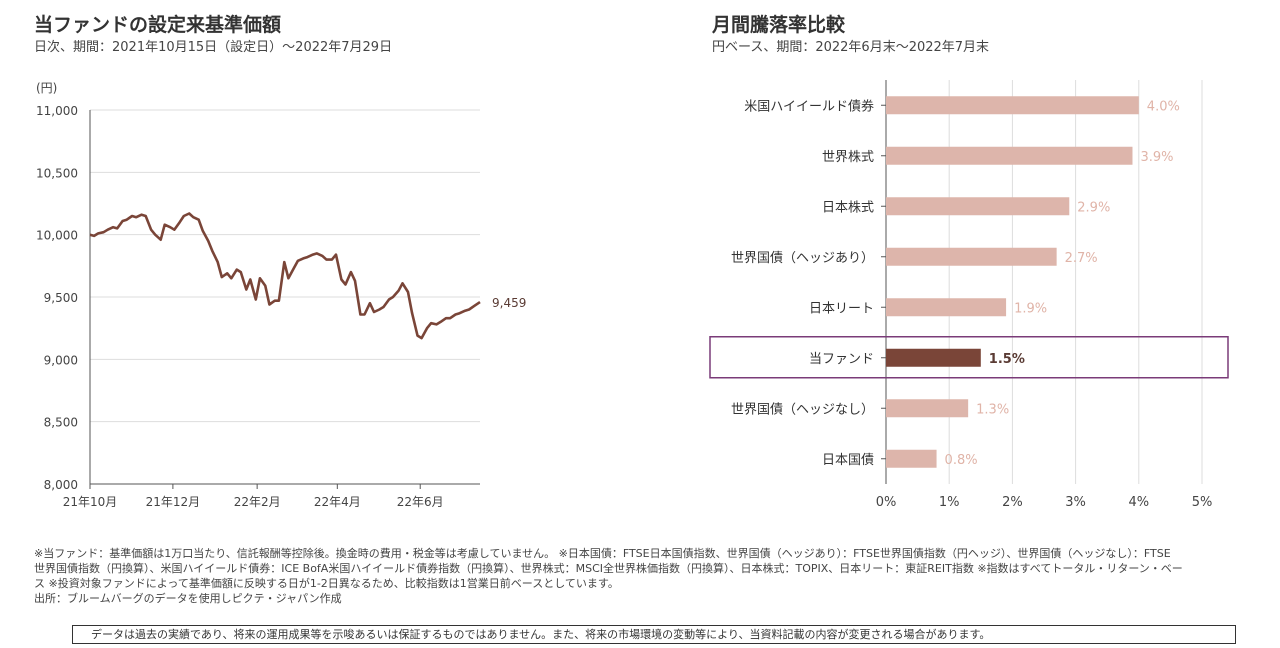 The width and height of the screenshot is (1280, 648). Describe the element at coordinates (1093, 207) in the screenshot. I see `bar-value-label: 2.9%` at that location.